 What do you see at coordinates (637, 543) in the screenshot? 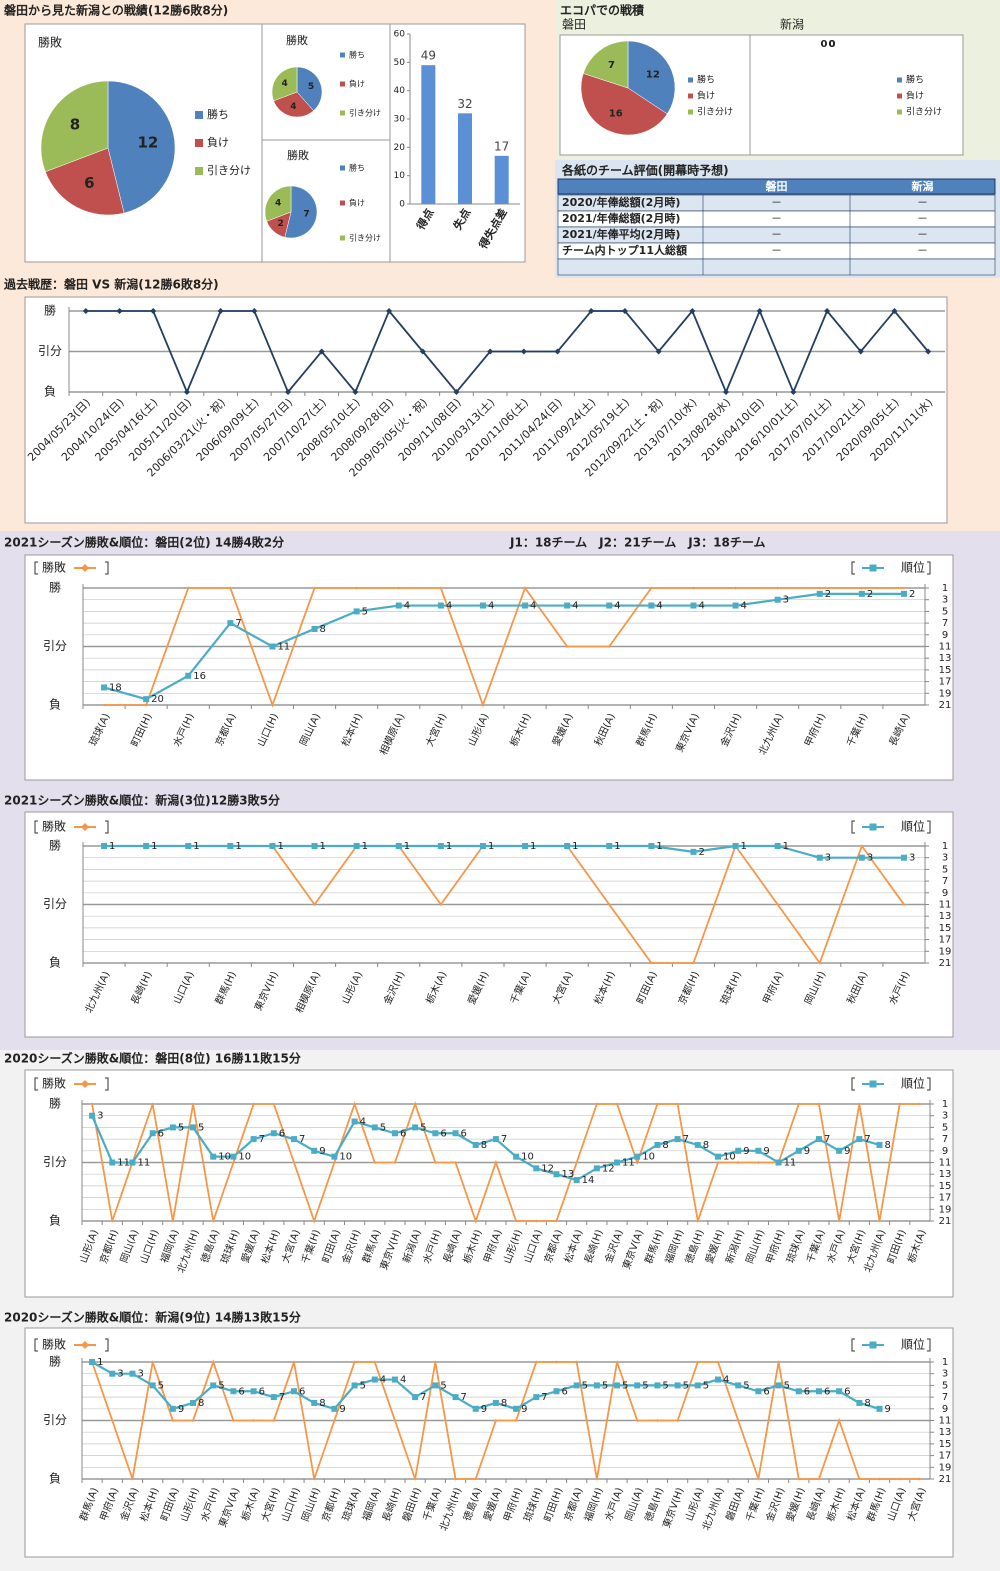
I see `annotation: J1：18チーム J2：21チーム J3：18チーム` at bounding box center [637, 543].